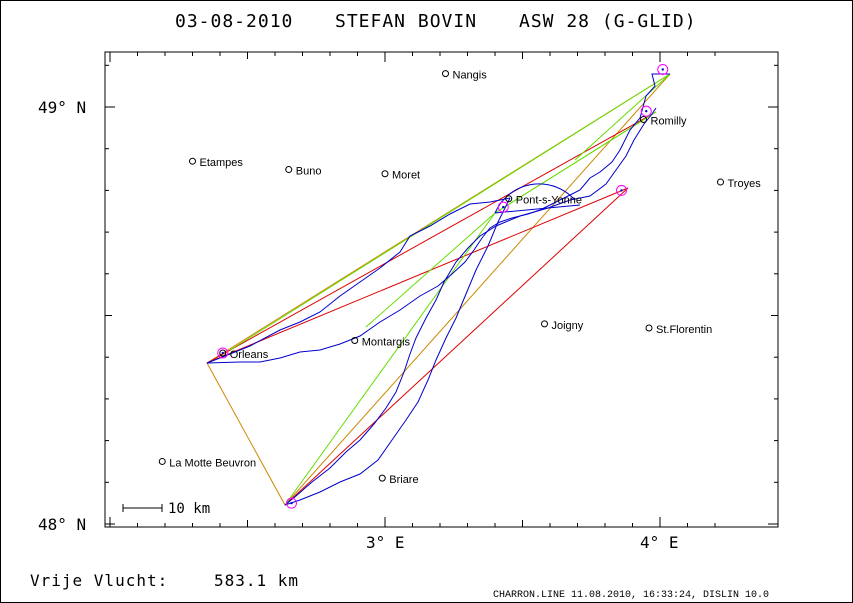  I want to click on place-label: Buno, so click(309, 172).